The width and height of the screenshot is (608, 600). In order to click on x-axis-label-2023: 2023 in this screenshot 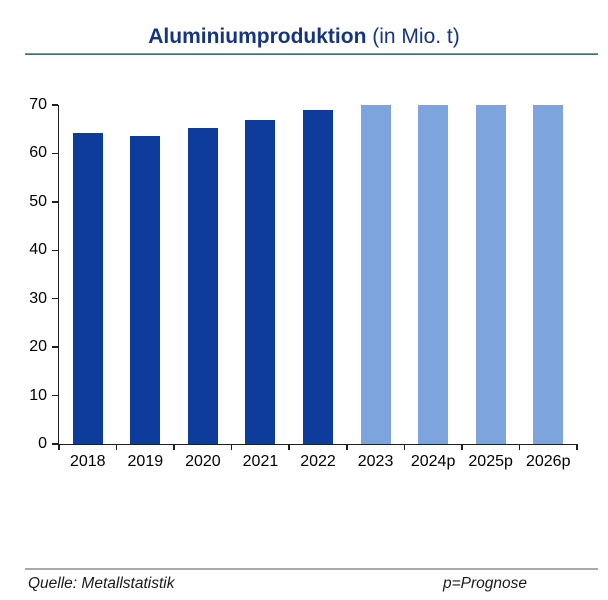, I will do `click(375, 461)`.